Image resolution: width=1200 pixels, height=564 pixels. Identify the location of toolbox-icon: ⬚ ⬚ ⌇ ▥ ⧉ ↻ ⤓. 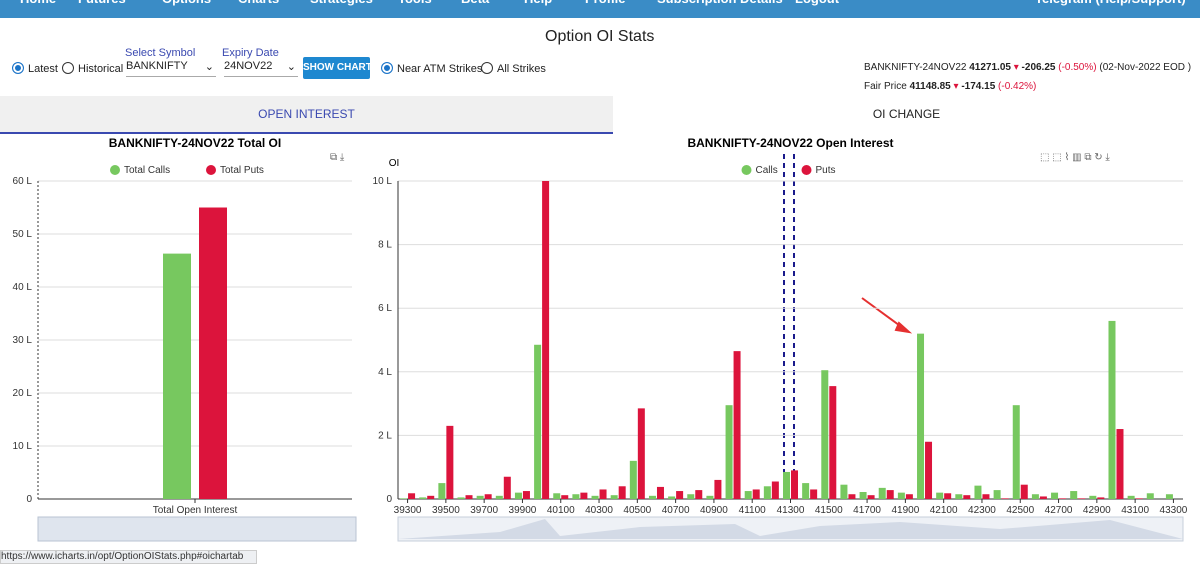
(1075, 157).